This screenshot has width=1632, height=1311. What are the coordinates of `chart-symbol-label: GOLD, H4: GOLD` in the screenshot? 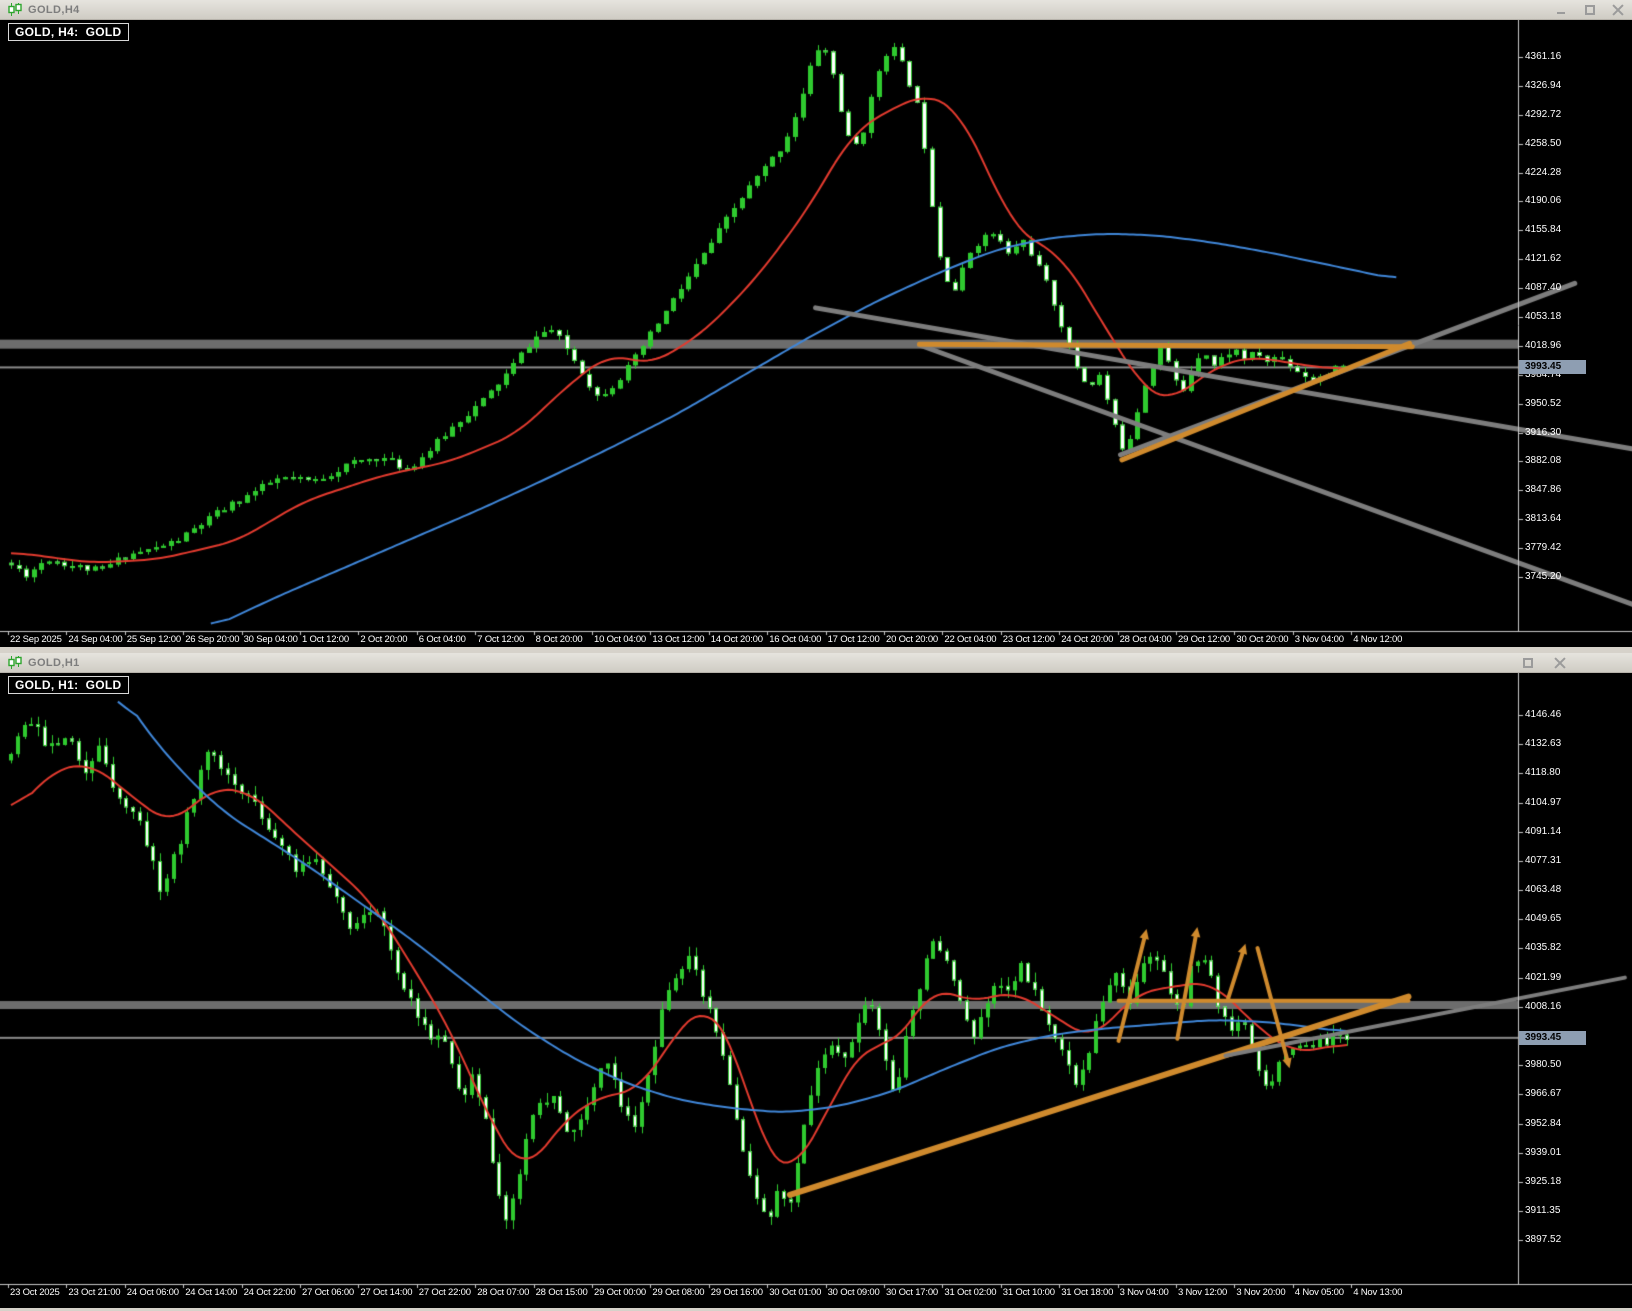 It's located at (68, 32).